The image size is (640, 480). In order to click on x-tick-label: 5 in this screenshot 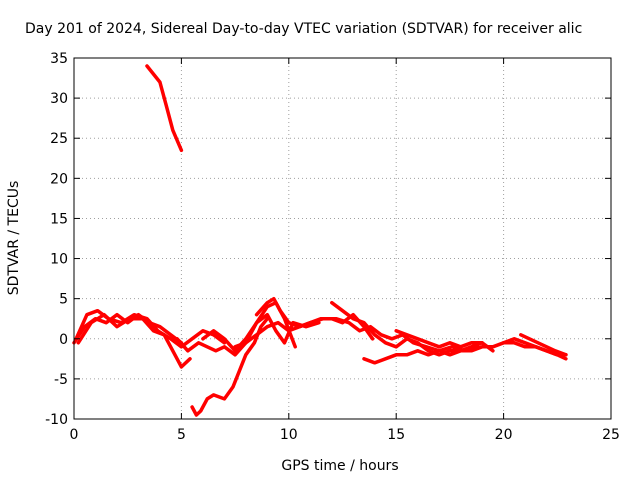, I will do `click(181, 435)`.